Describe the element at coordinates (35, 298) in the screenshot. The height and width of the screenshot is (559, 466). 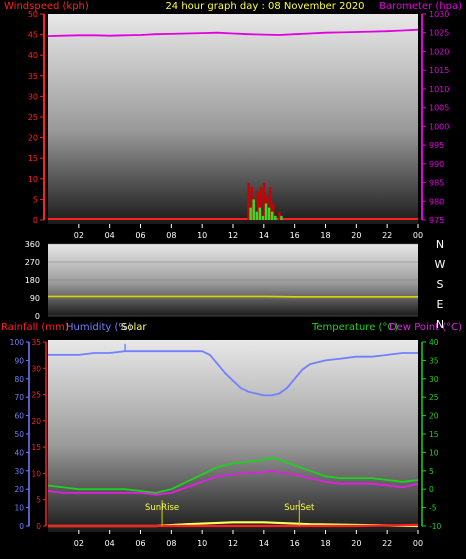
I see `direction-tick-label: 90` at that location.